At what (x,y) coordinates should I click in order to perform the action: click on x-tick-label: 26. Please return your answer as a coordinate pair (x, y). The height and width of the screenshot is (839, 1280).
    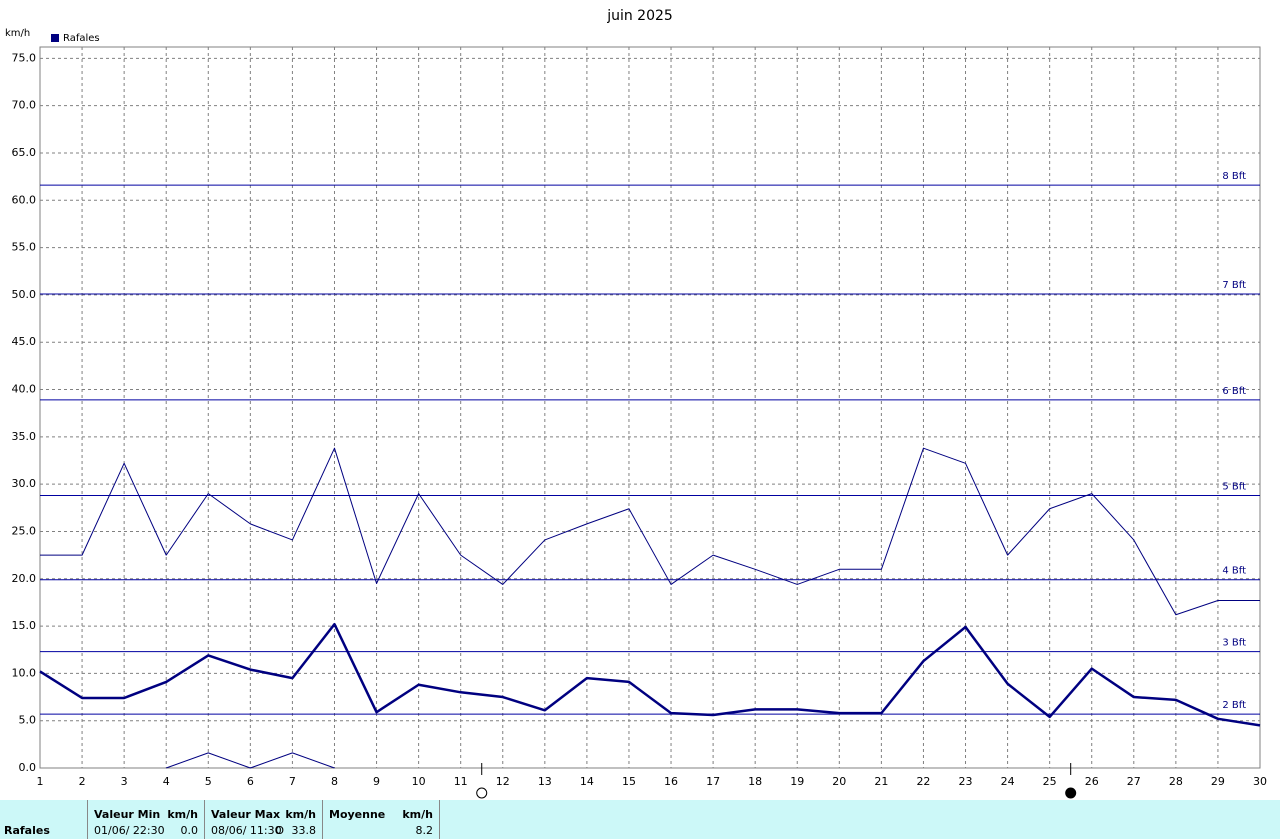
    Looking at the image, I should click on (1092, 781).